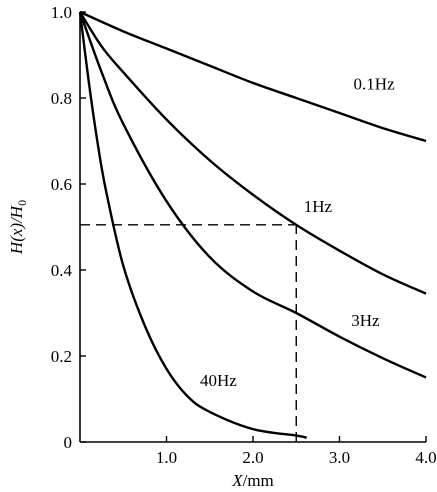 The height and width of the screenshot is (492, 437). What do you see at coordinates (166, 457) in the screenshot?
I see `x-tick-label: 1.0` at bounding box center [166, 457].